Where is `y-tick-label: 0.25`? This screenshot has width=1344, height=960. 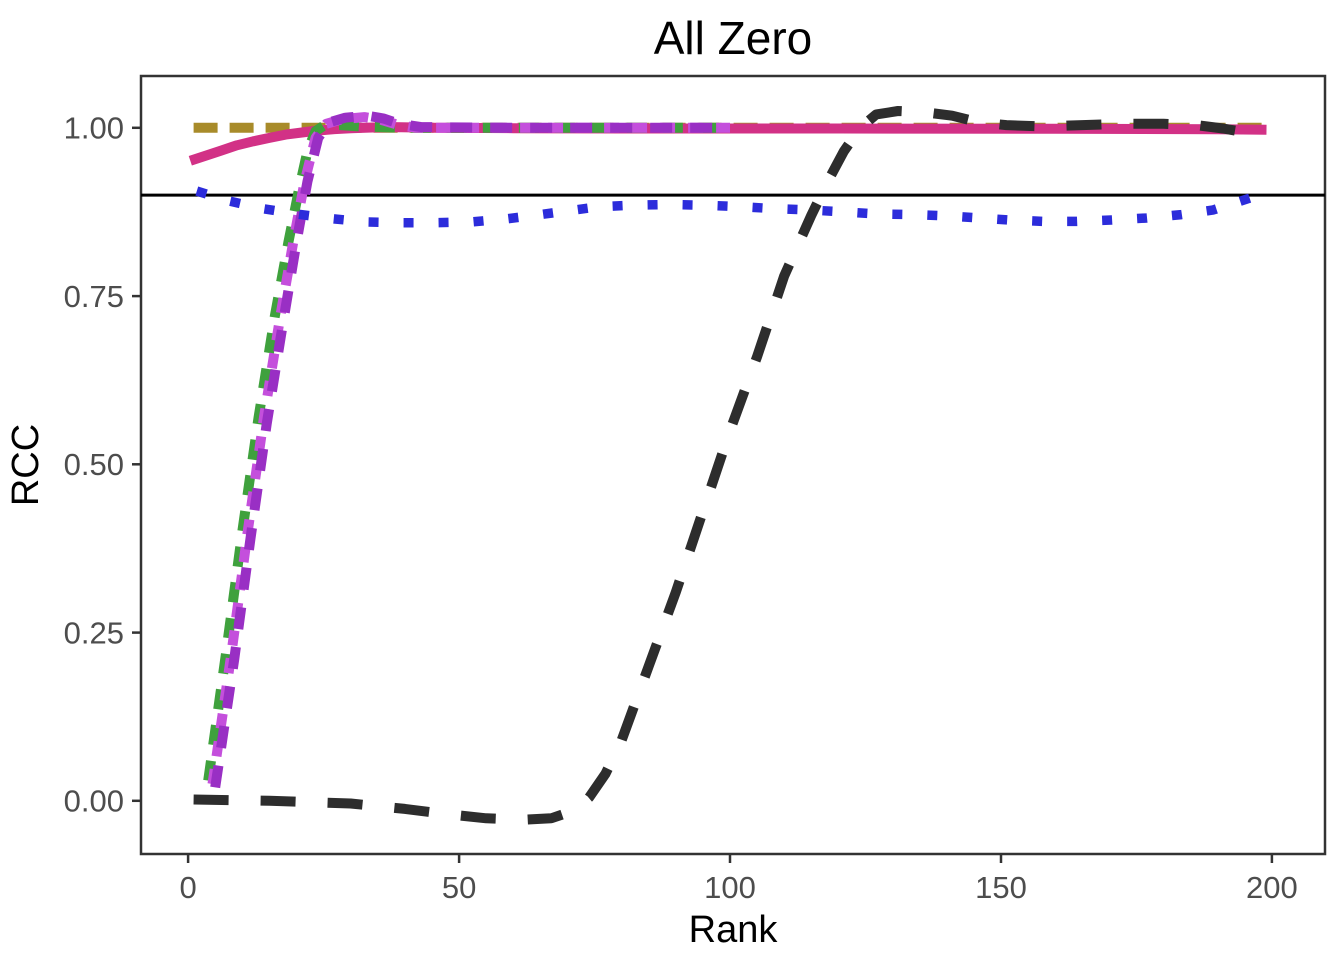
y-tick-label: 0.25 is located at coordinates (94, 632).